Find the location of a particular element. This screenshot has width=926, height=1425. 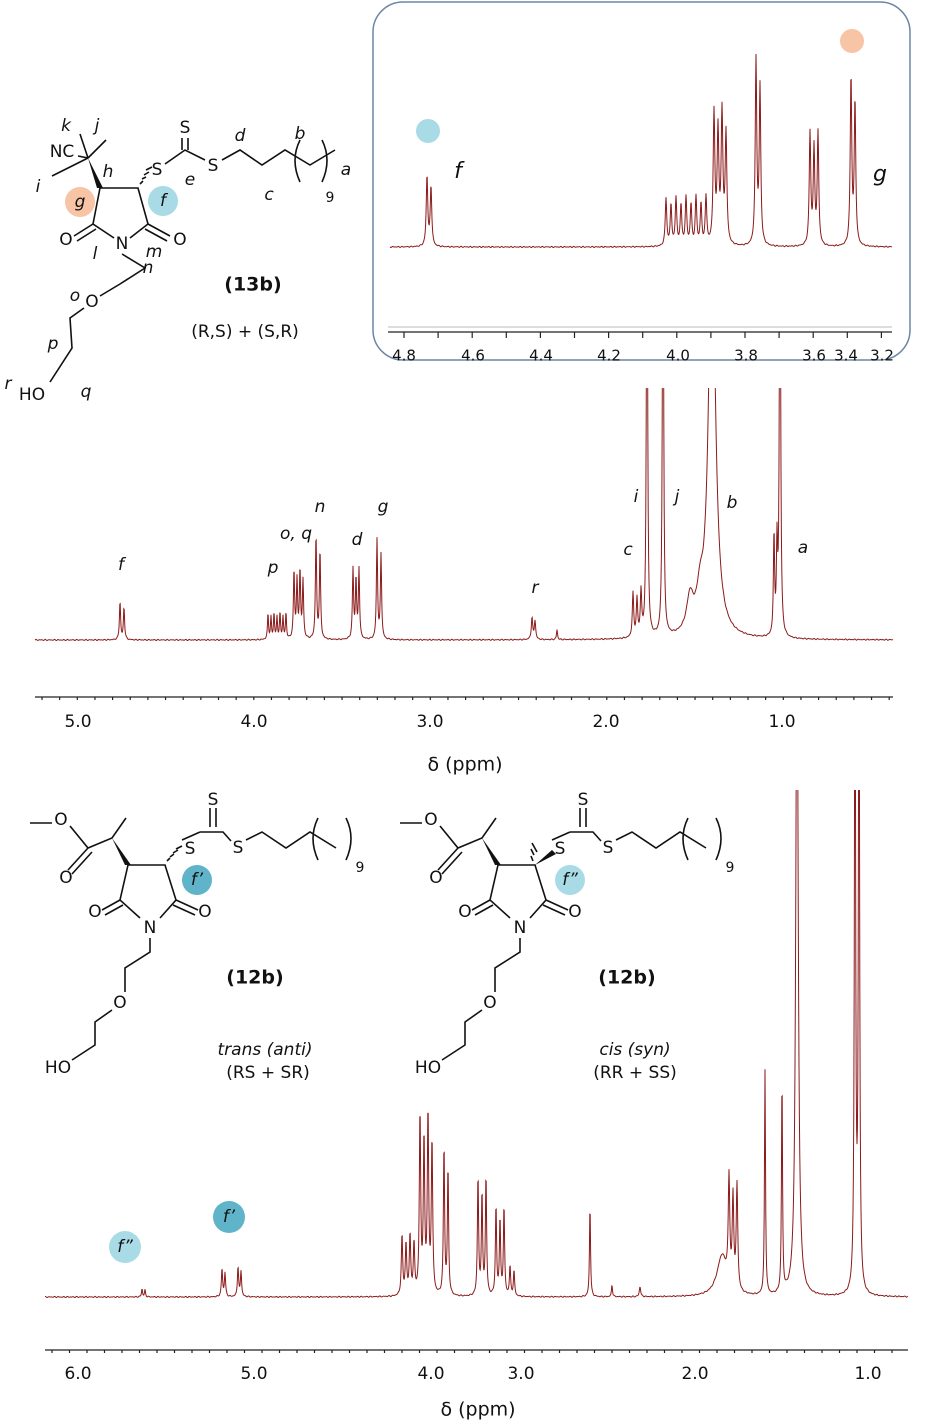

letter: j is located at coordinates (96, 126).